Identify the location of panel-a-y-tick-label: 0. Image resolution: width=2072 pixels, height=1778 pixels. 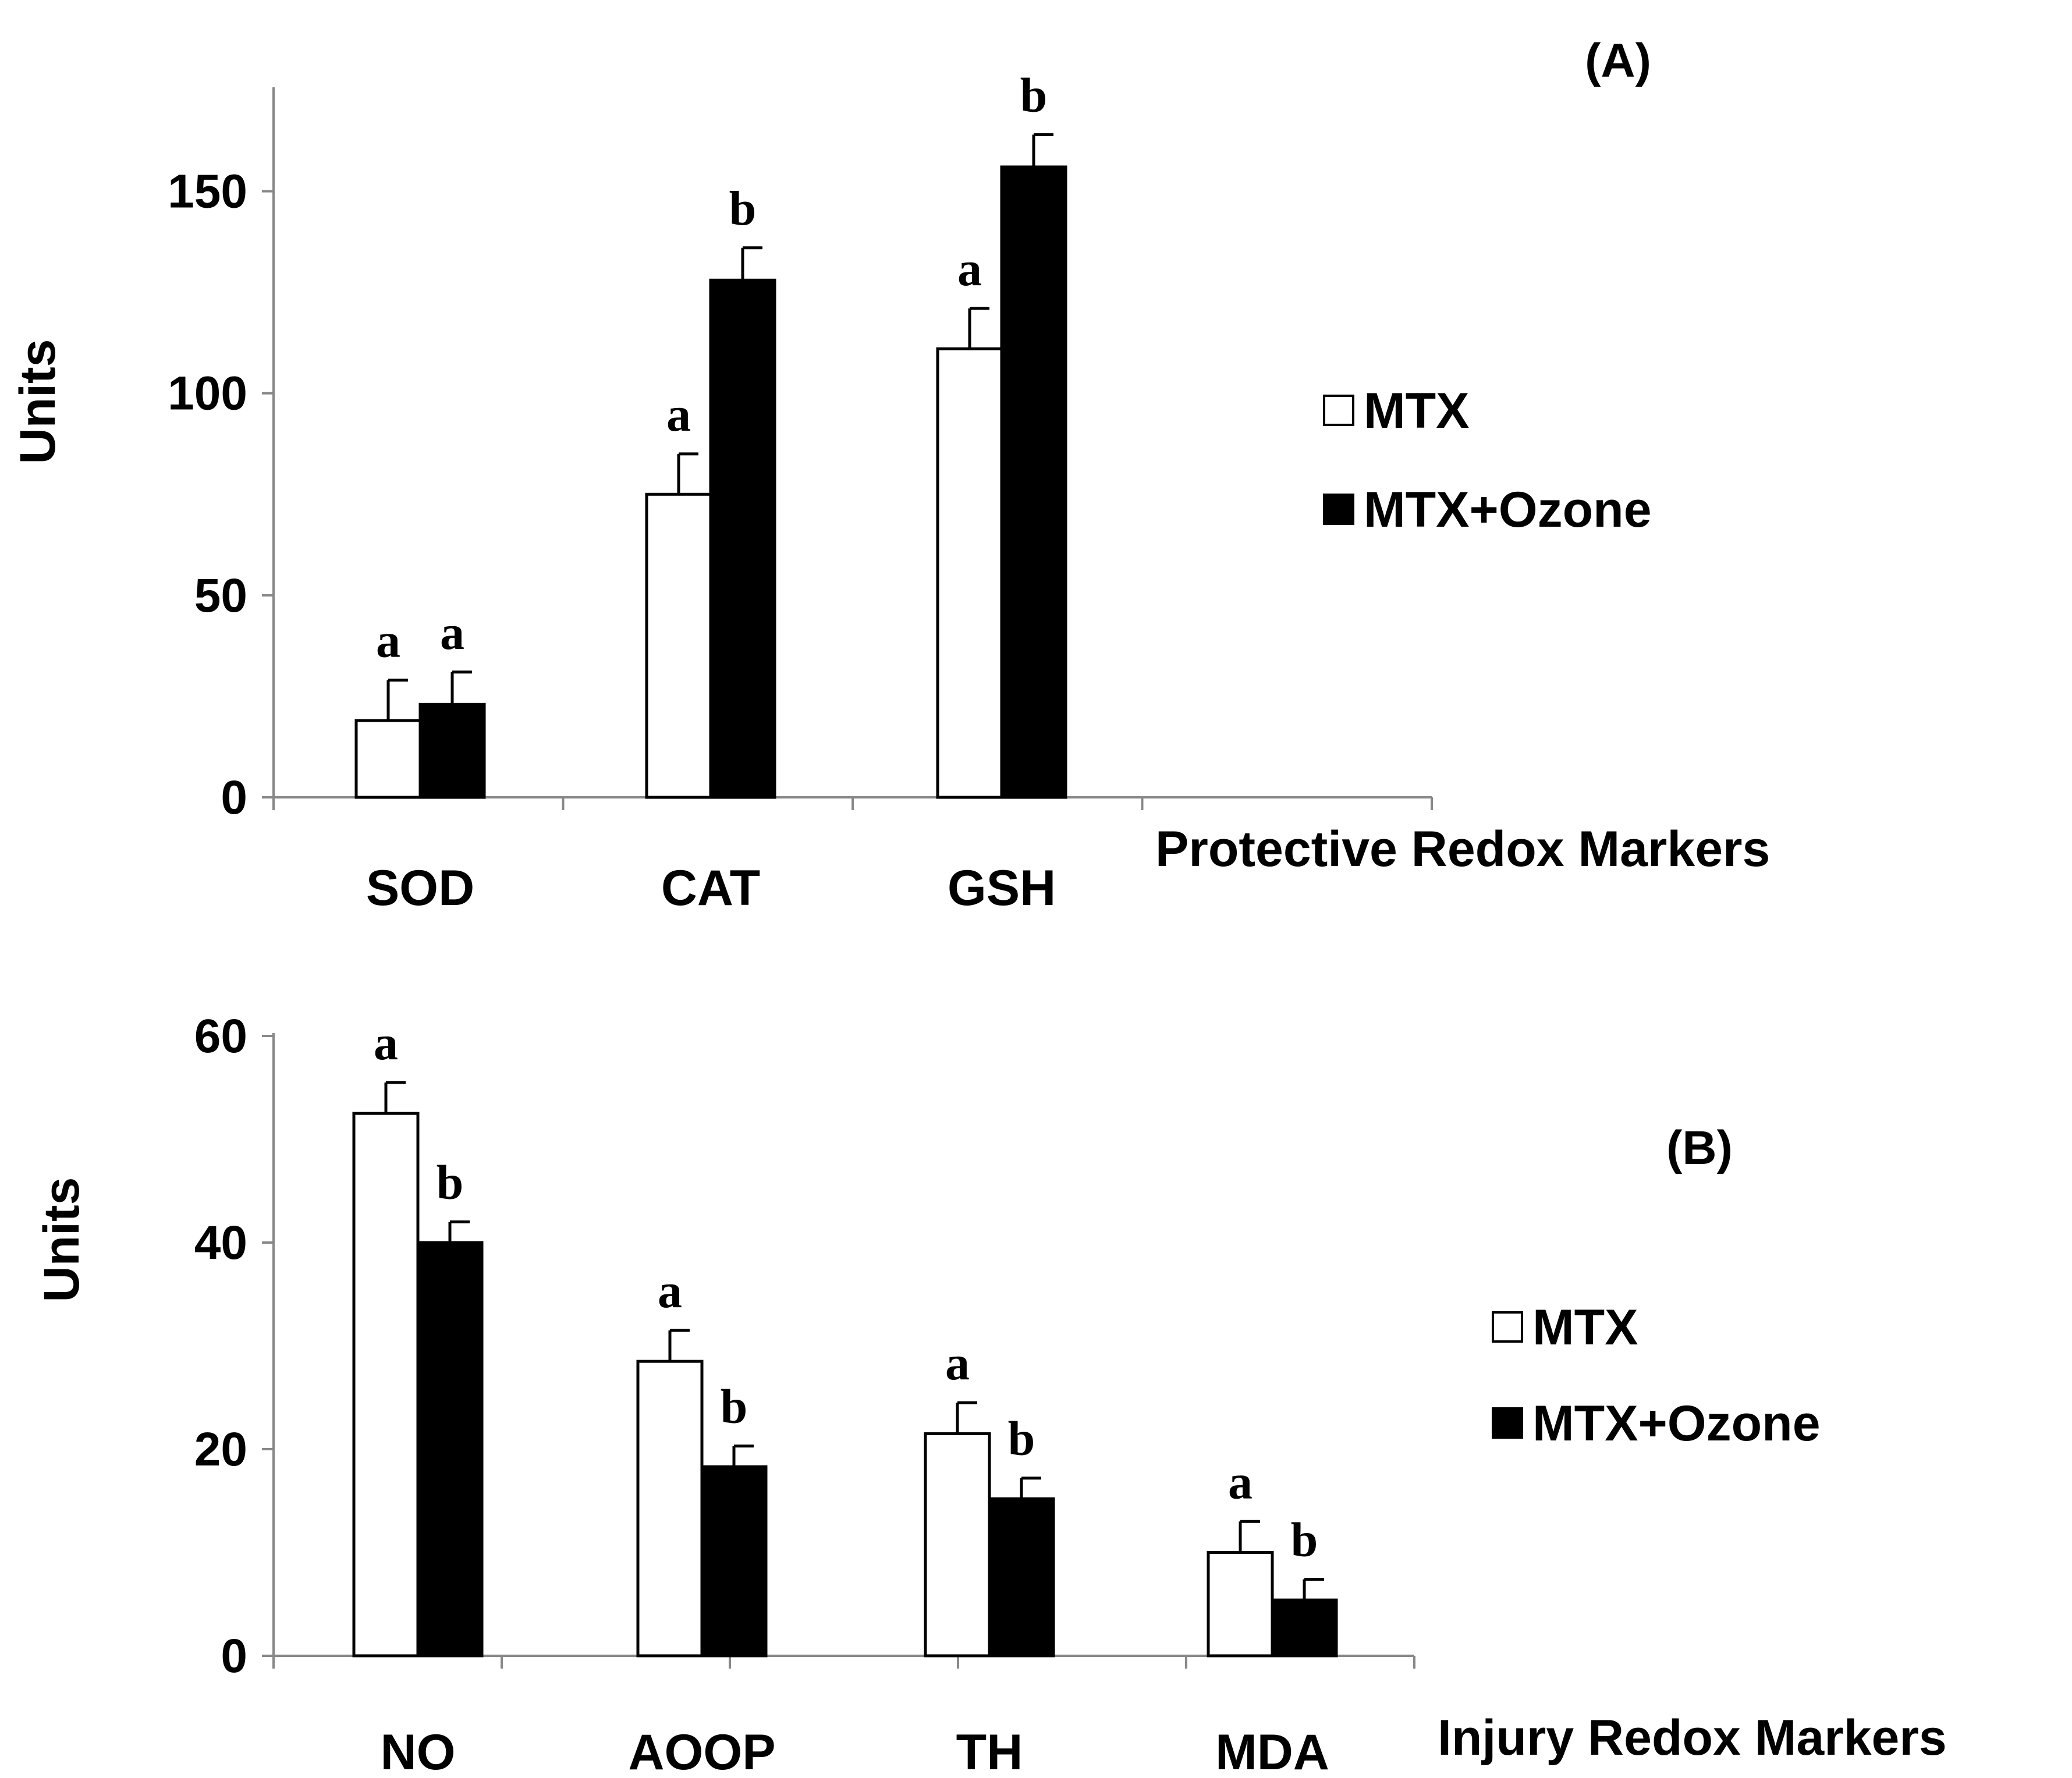
(234, 797).